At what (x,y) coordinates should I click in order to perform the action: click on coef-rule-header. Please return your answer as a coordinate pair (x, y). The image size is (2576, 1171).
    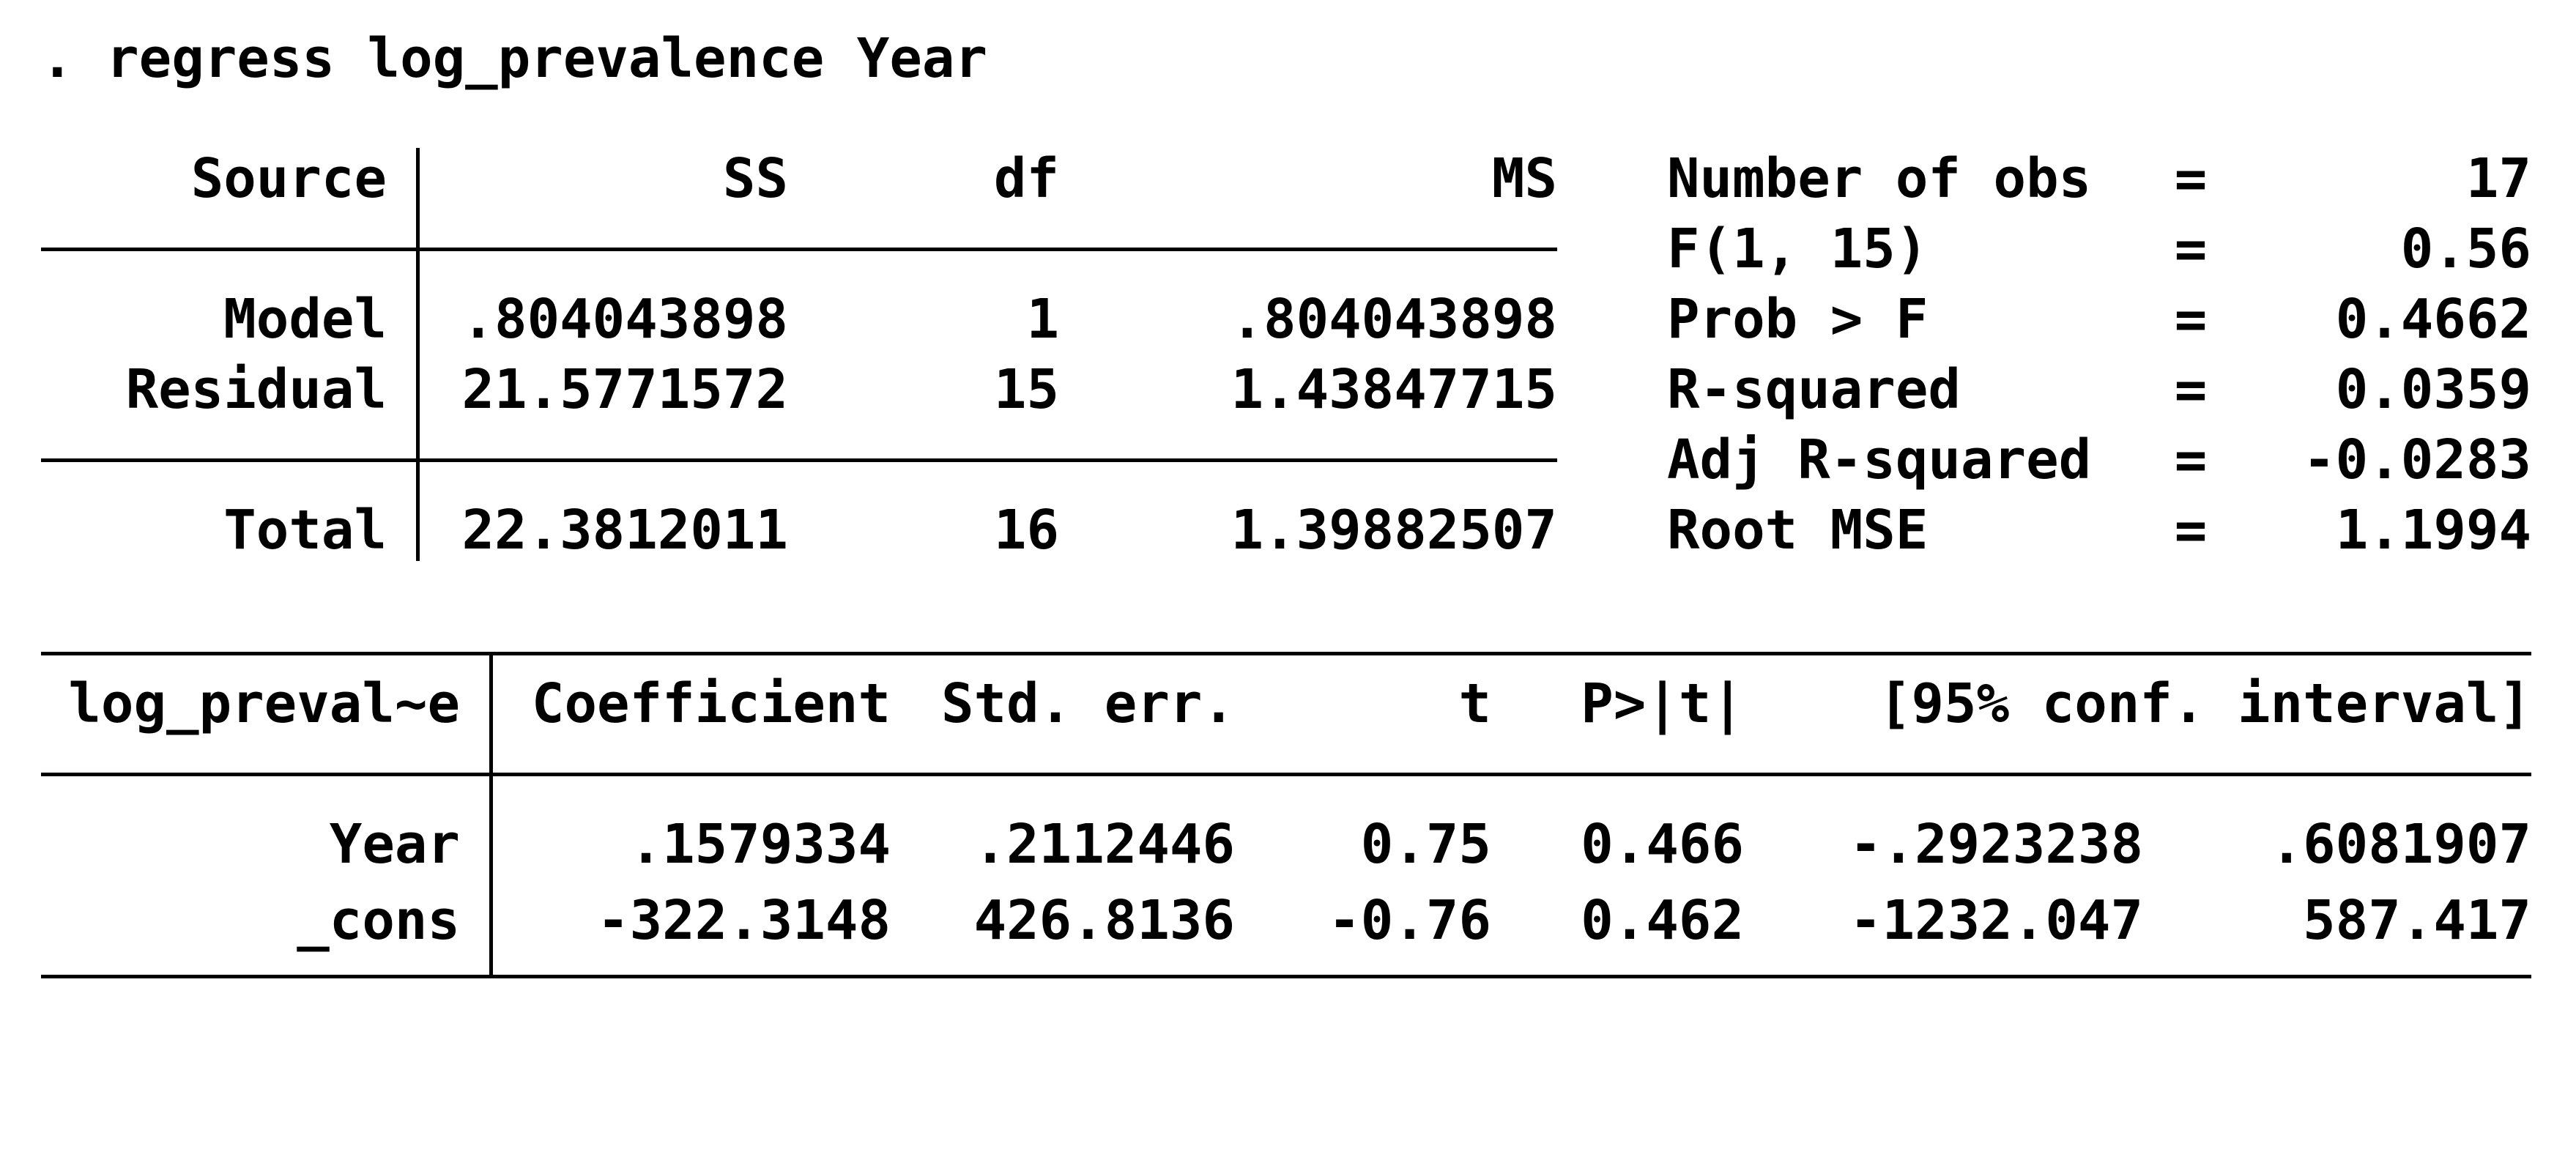
    Looking at the image, I should click on (1286, 774).